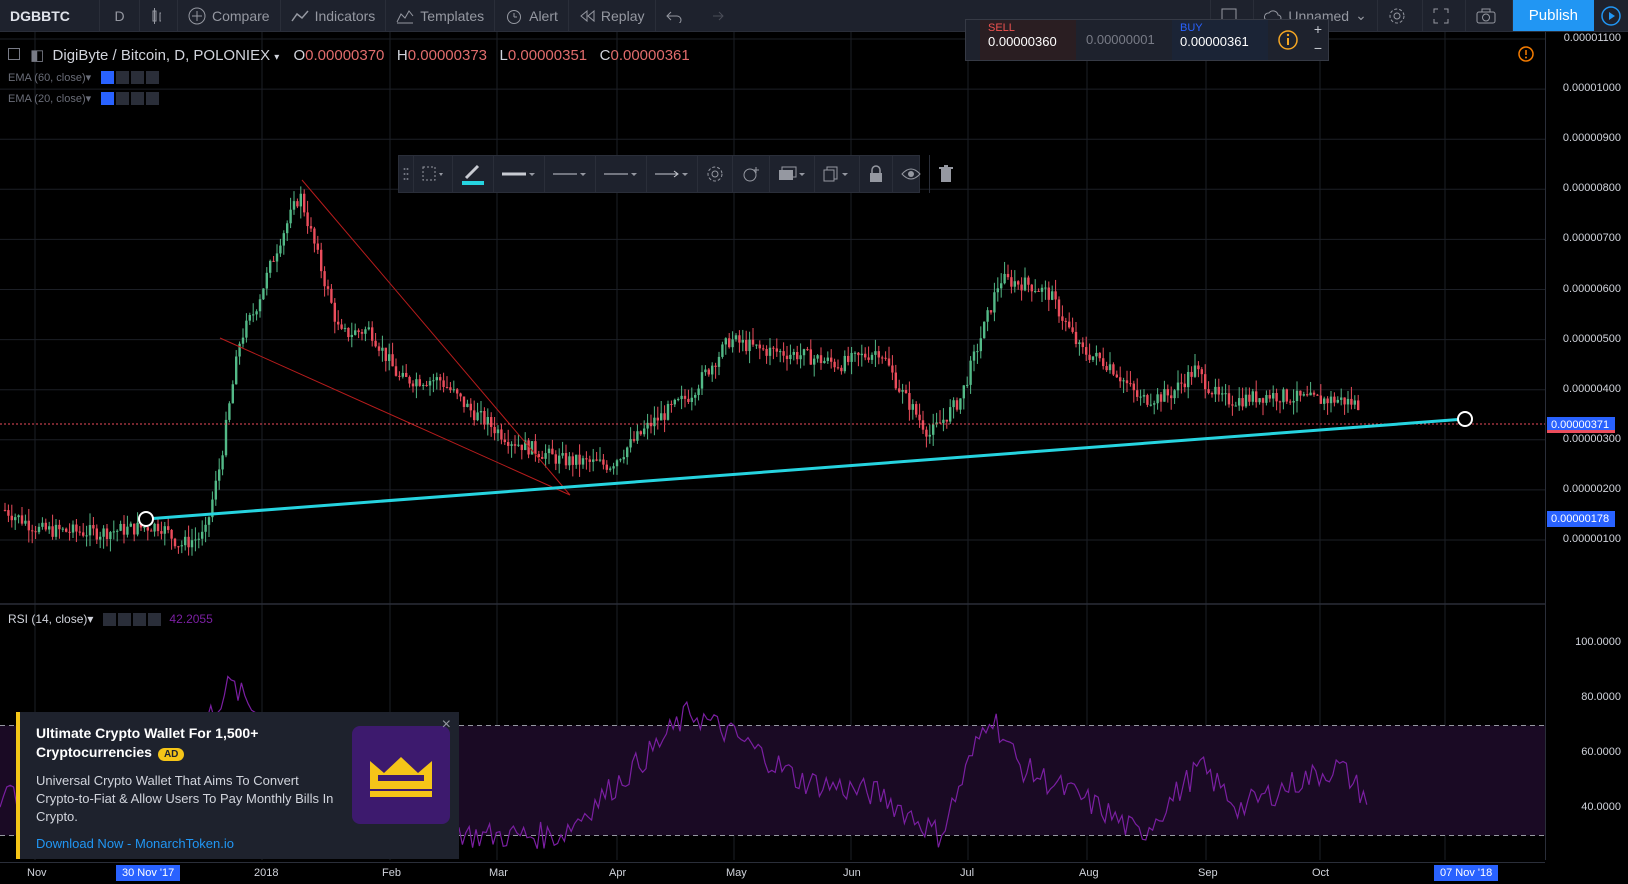 The height and width of the screenshot is (884, 1628). What do you see at coordinates (135, 843) in the screenshot?
I see `ad-link: Download Now - MonarchToken.io` at bounding box center [135, 843].